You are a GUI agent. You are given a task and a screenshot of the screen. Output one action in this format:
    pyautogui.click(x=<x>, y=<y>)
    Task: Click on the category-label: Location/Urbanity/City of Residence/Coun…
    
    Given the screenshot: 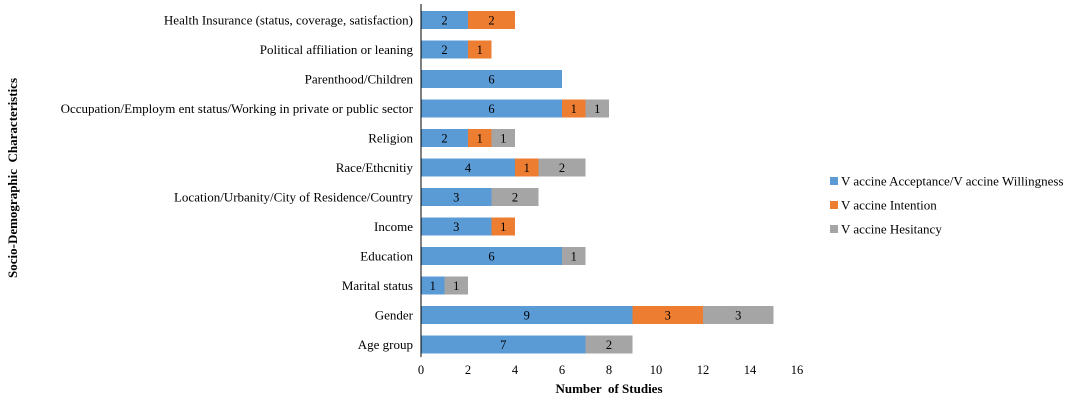 What is the action you would take?
    pyautogui.click(x=294, y=197)
    